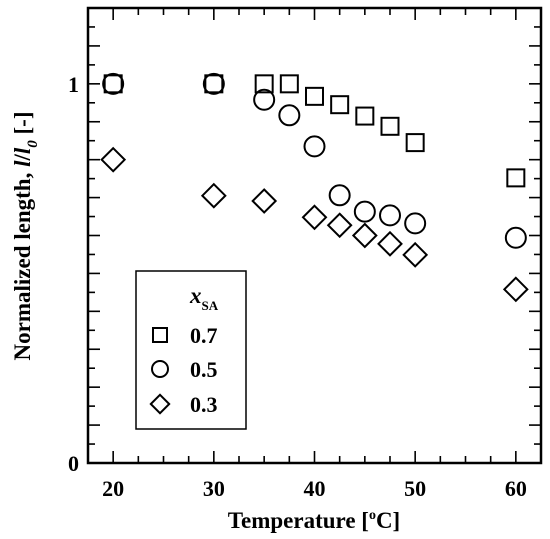 This screenshot has width=550, height=539. Describe the element at coordinates (214, 488) in the screenshot. I see `x-tick-label: 30` at that location.